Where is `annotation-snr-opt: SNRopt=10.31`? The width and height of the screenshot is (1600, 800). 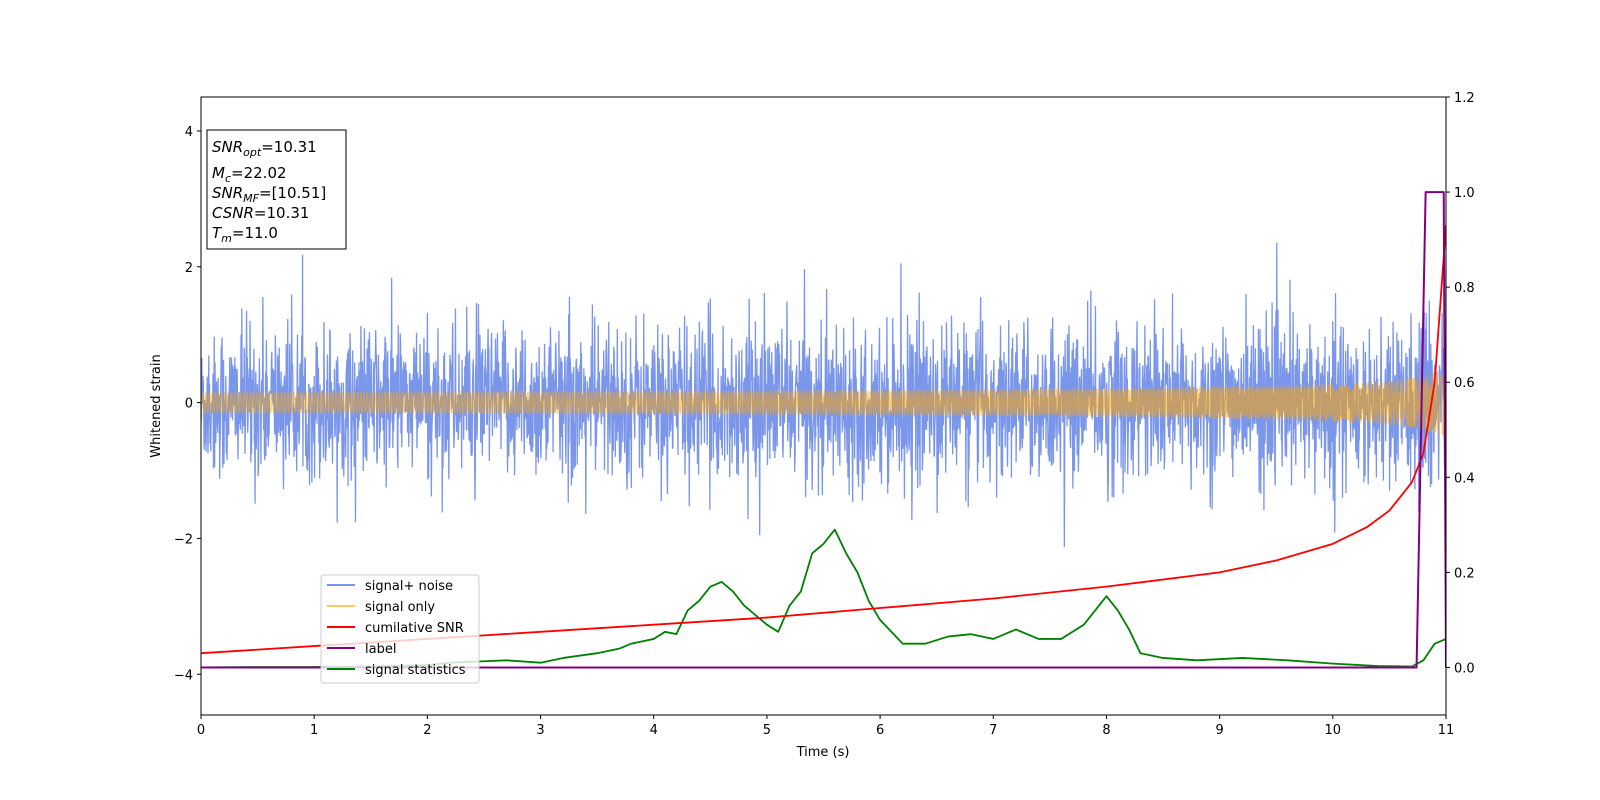 annotation-snr-opt: SNRopt=10.31 is located at coordinates (264, 148).